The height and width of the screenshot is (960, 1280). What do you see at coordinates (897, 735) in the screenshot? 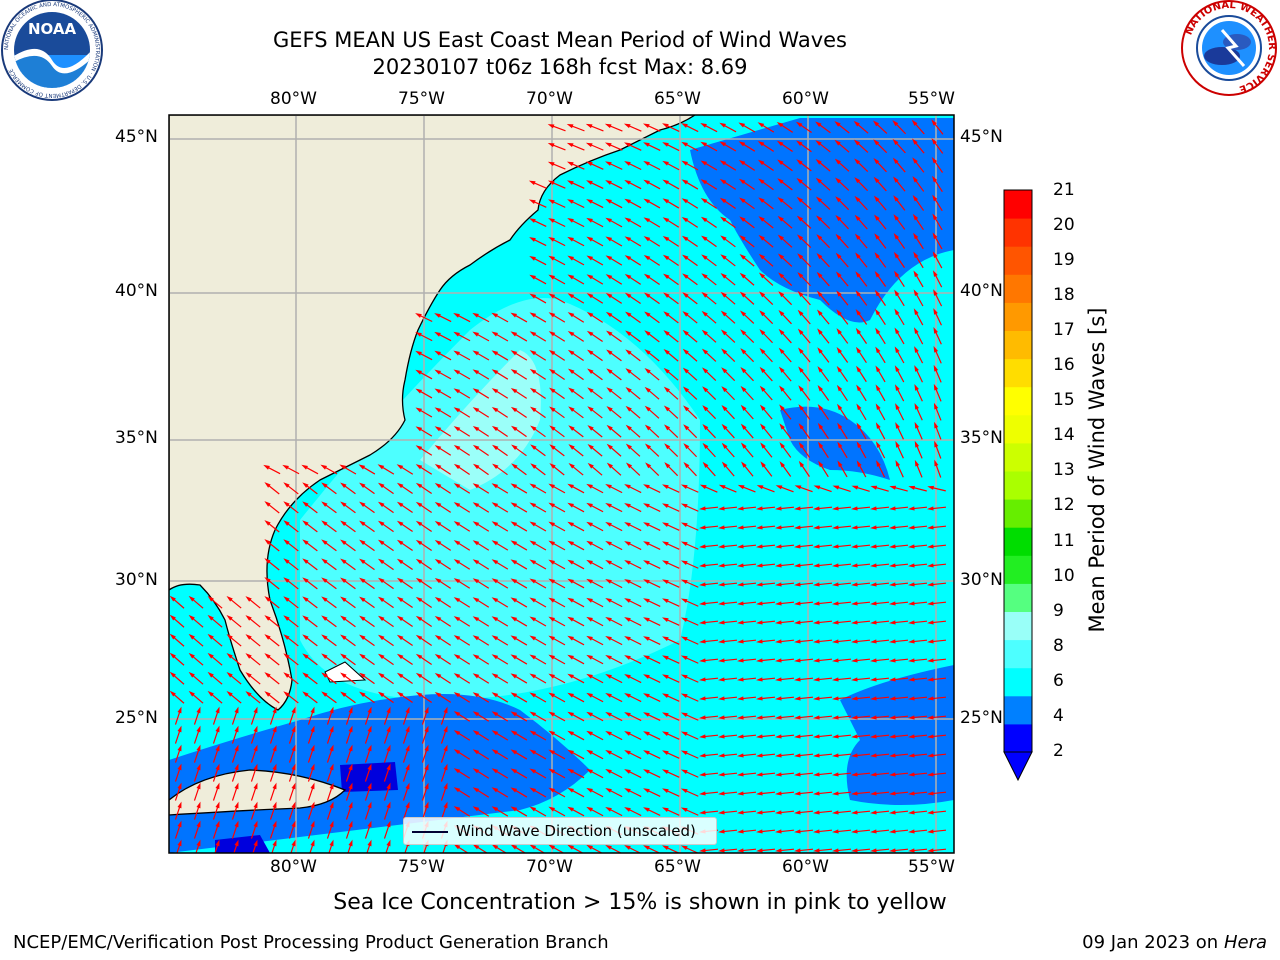
I see `wave-period-region-2-4s-southeast` at bounding box center [897, 735].